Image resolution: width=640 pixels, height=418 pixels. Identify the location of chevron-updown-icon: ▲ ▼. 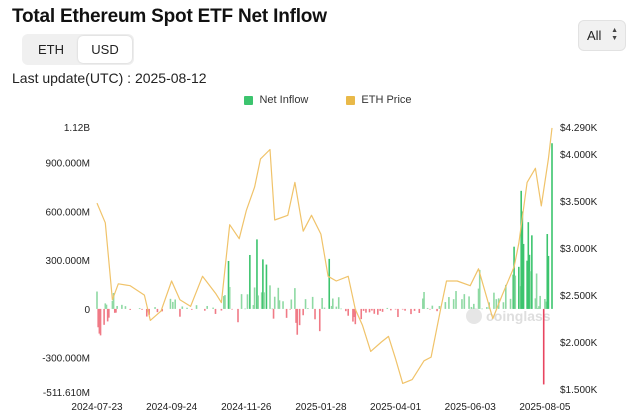
(614, 34).